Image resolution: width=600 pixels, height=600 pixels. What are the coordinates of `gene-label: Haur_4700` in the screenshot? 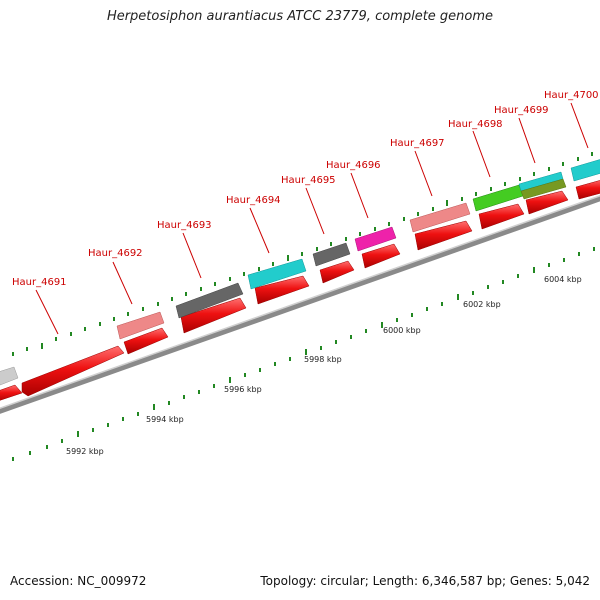 It's located at (571, 95).